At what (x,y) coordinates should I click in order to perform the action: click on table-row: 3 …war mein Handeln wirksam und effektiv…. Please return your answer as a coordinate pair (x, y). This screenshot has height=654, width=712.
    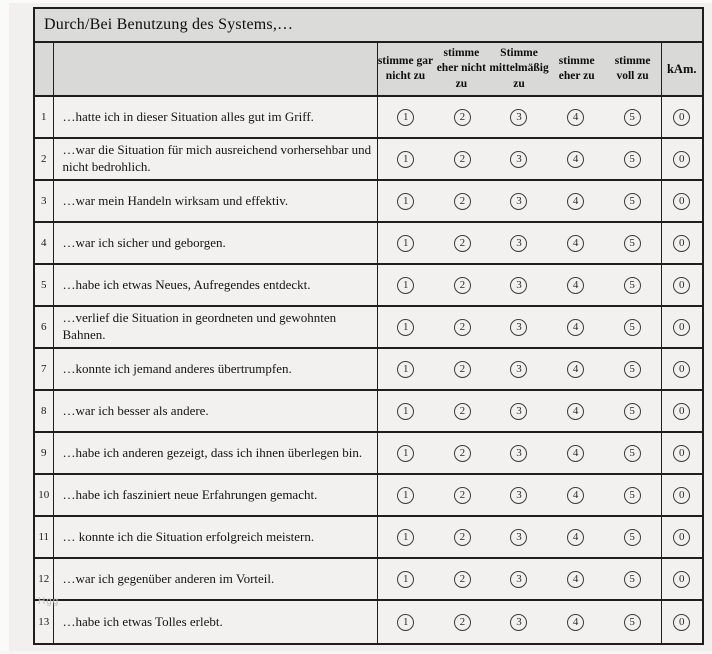
    Looking at the image, I should click on (368, 202).